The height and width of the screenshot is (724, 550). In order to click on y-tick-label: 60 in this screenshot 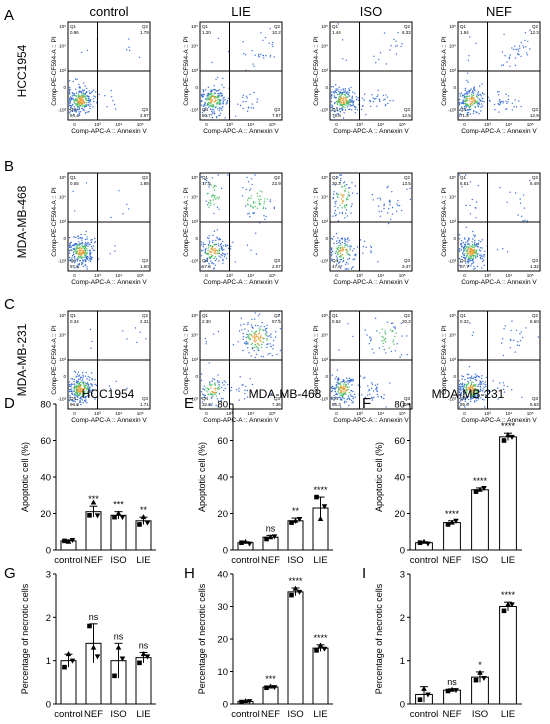, I will do `click(399, 441)`.